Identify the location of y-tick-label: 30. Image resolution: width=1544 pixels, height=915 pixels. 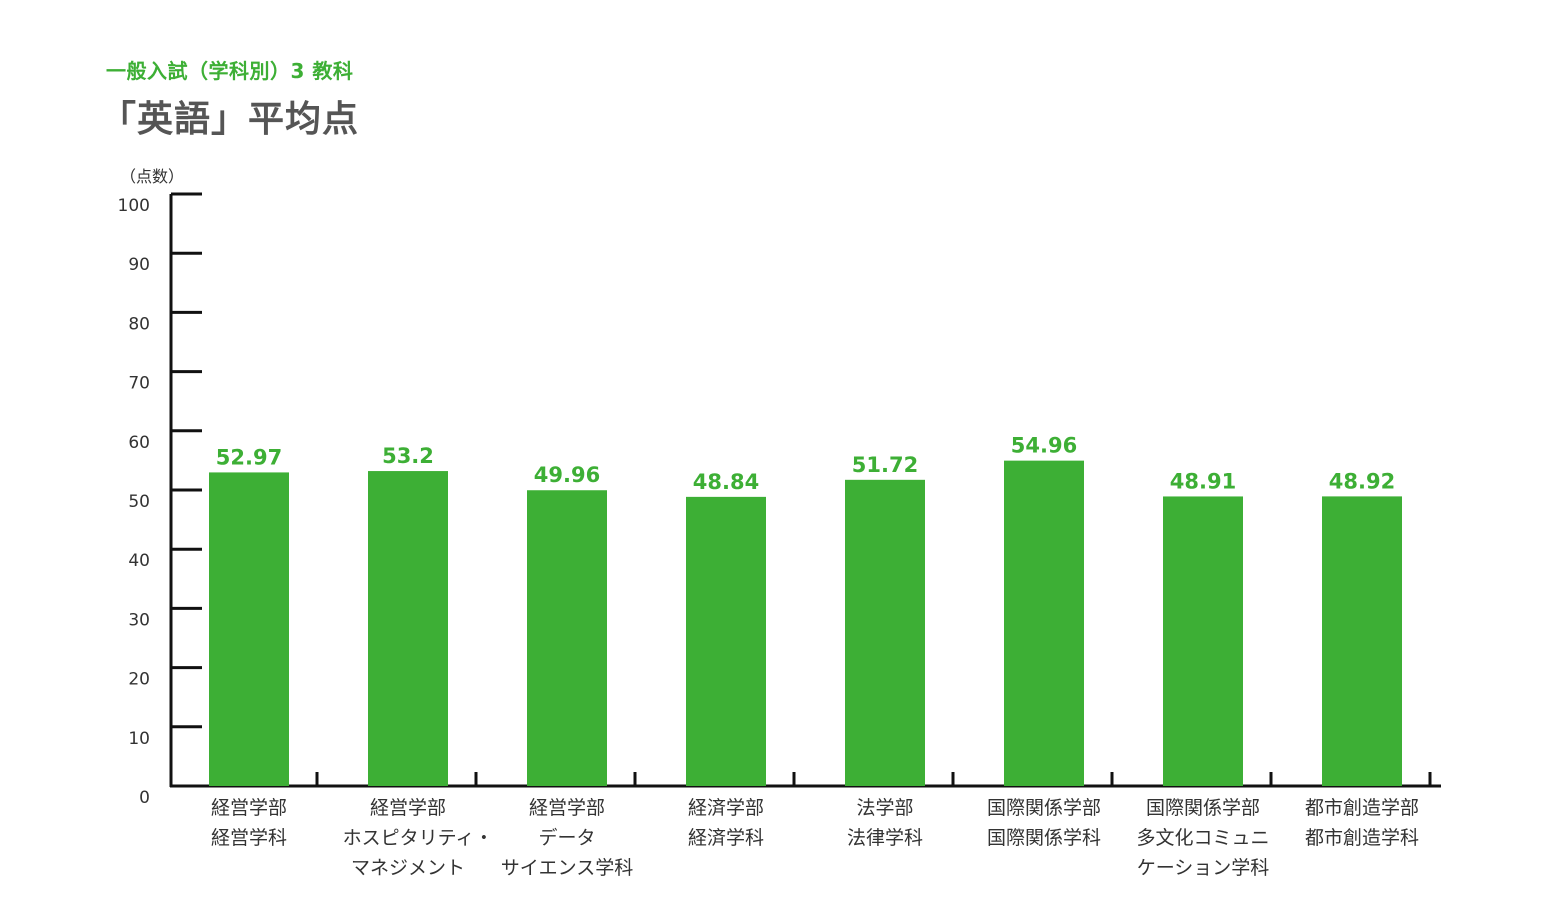
(139, 620).